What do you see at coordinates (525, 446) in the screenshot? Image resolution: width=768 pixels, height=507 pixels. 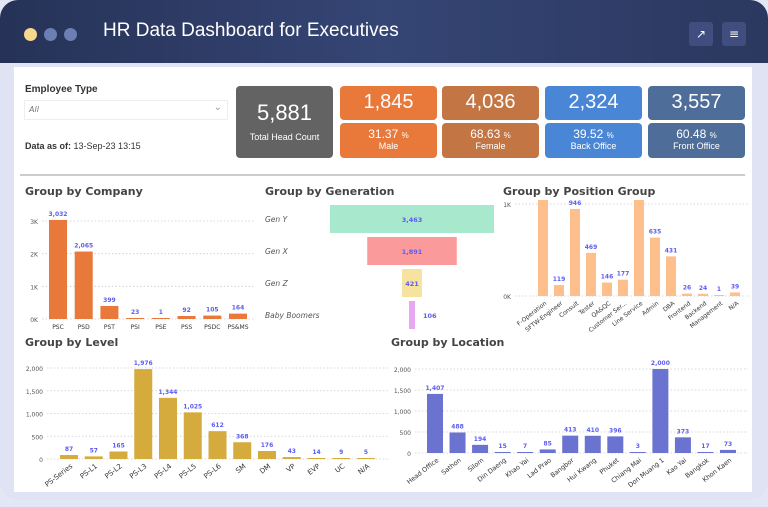 I see `data-label: 7` at bounding box center [525, 446].